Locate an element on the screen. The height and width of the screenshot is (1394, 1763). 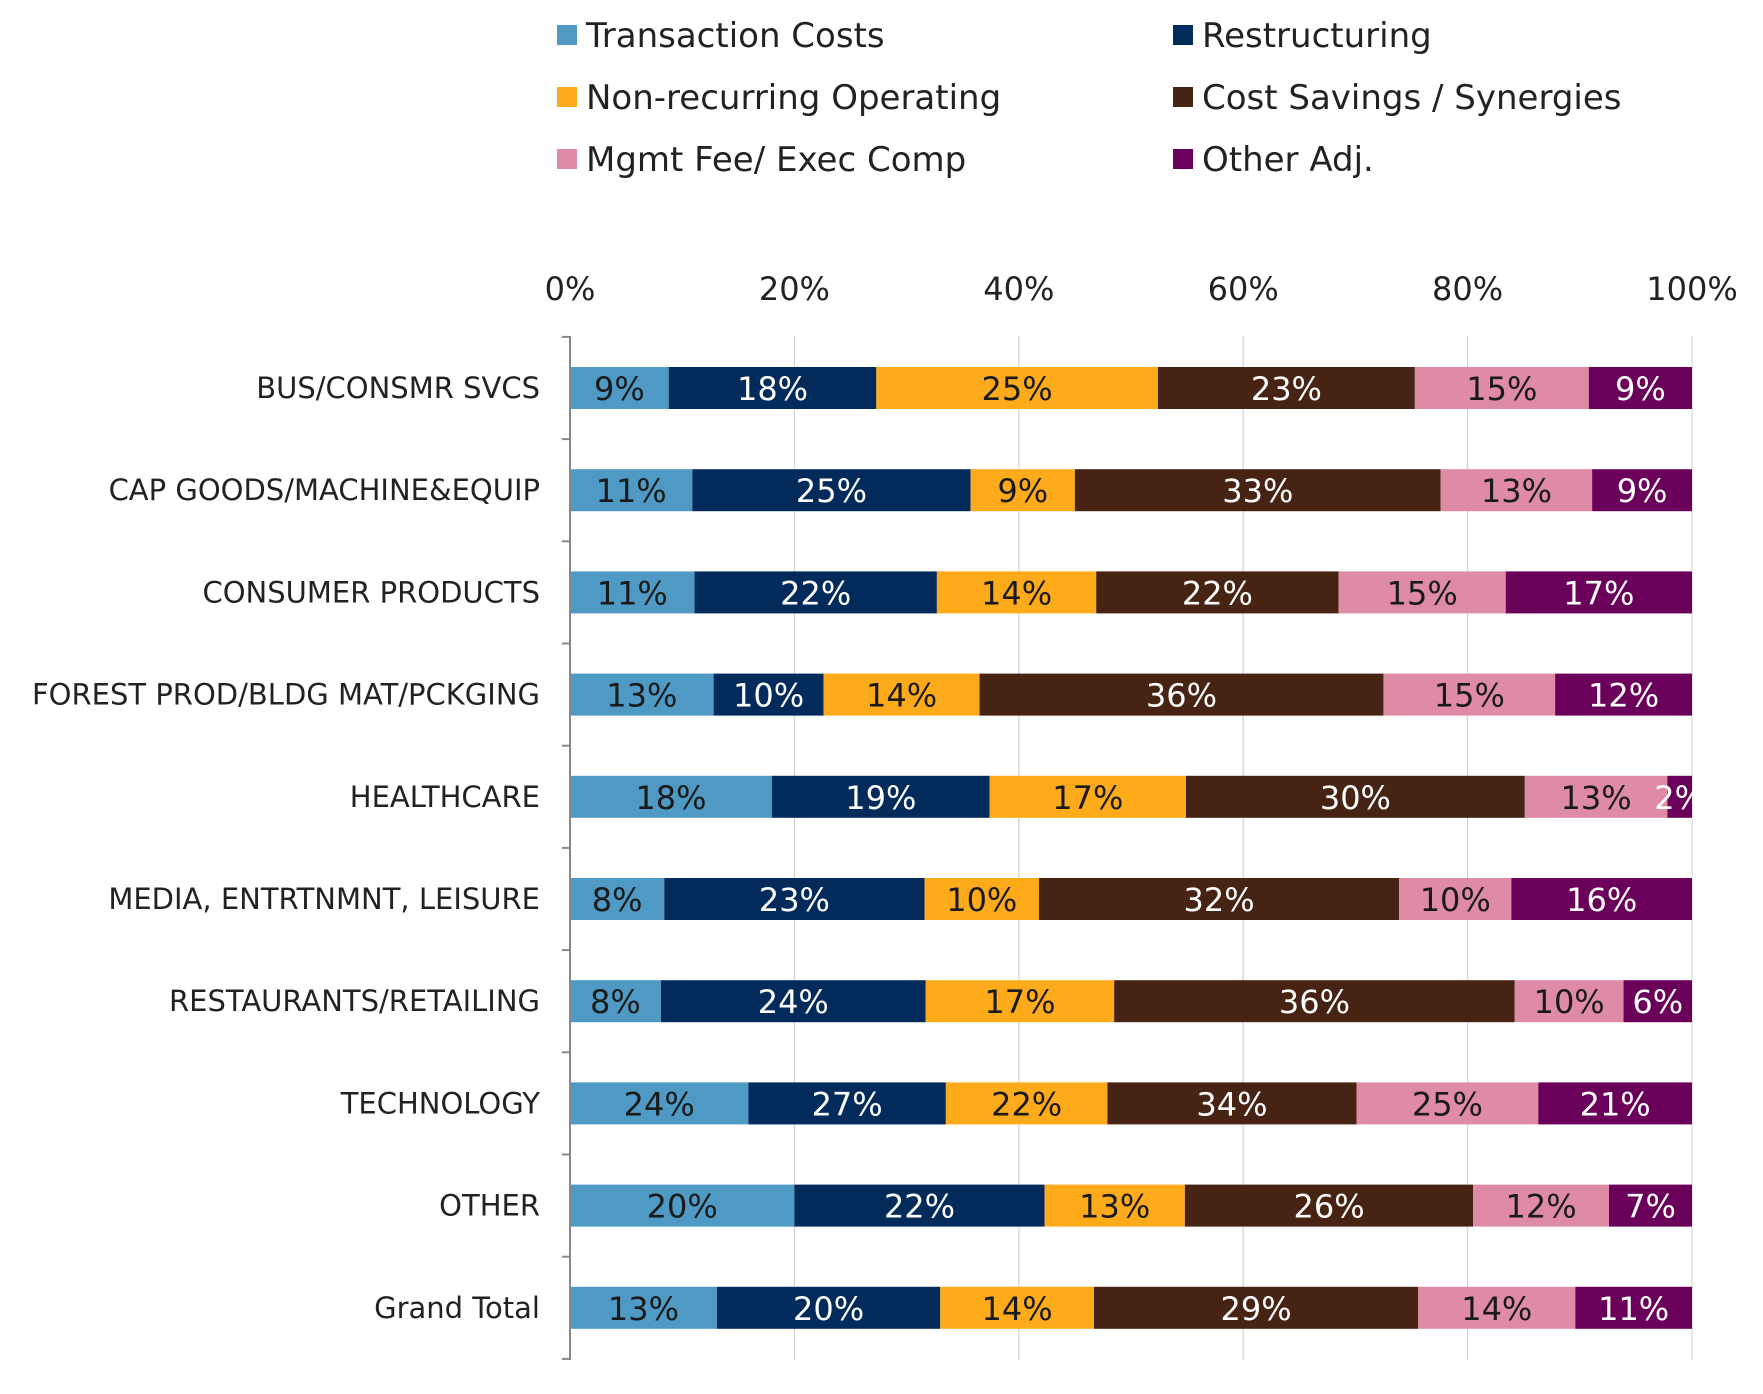
bar-other-restructuring is located at coordinates (919, 1205).